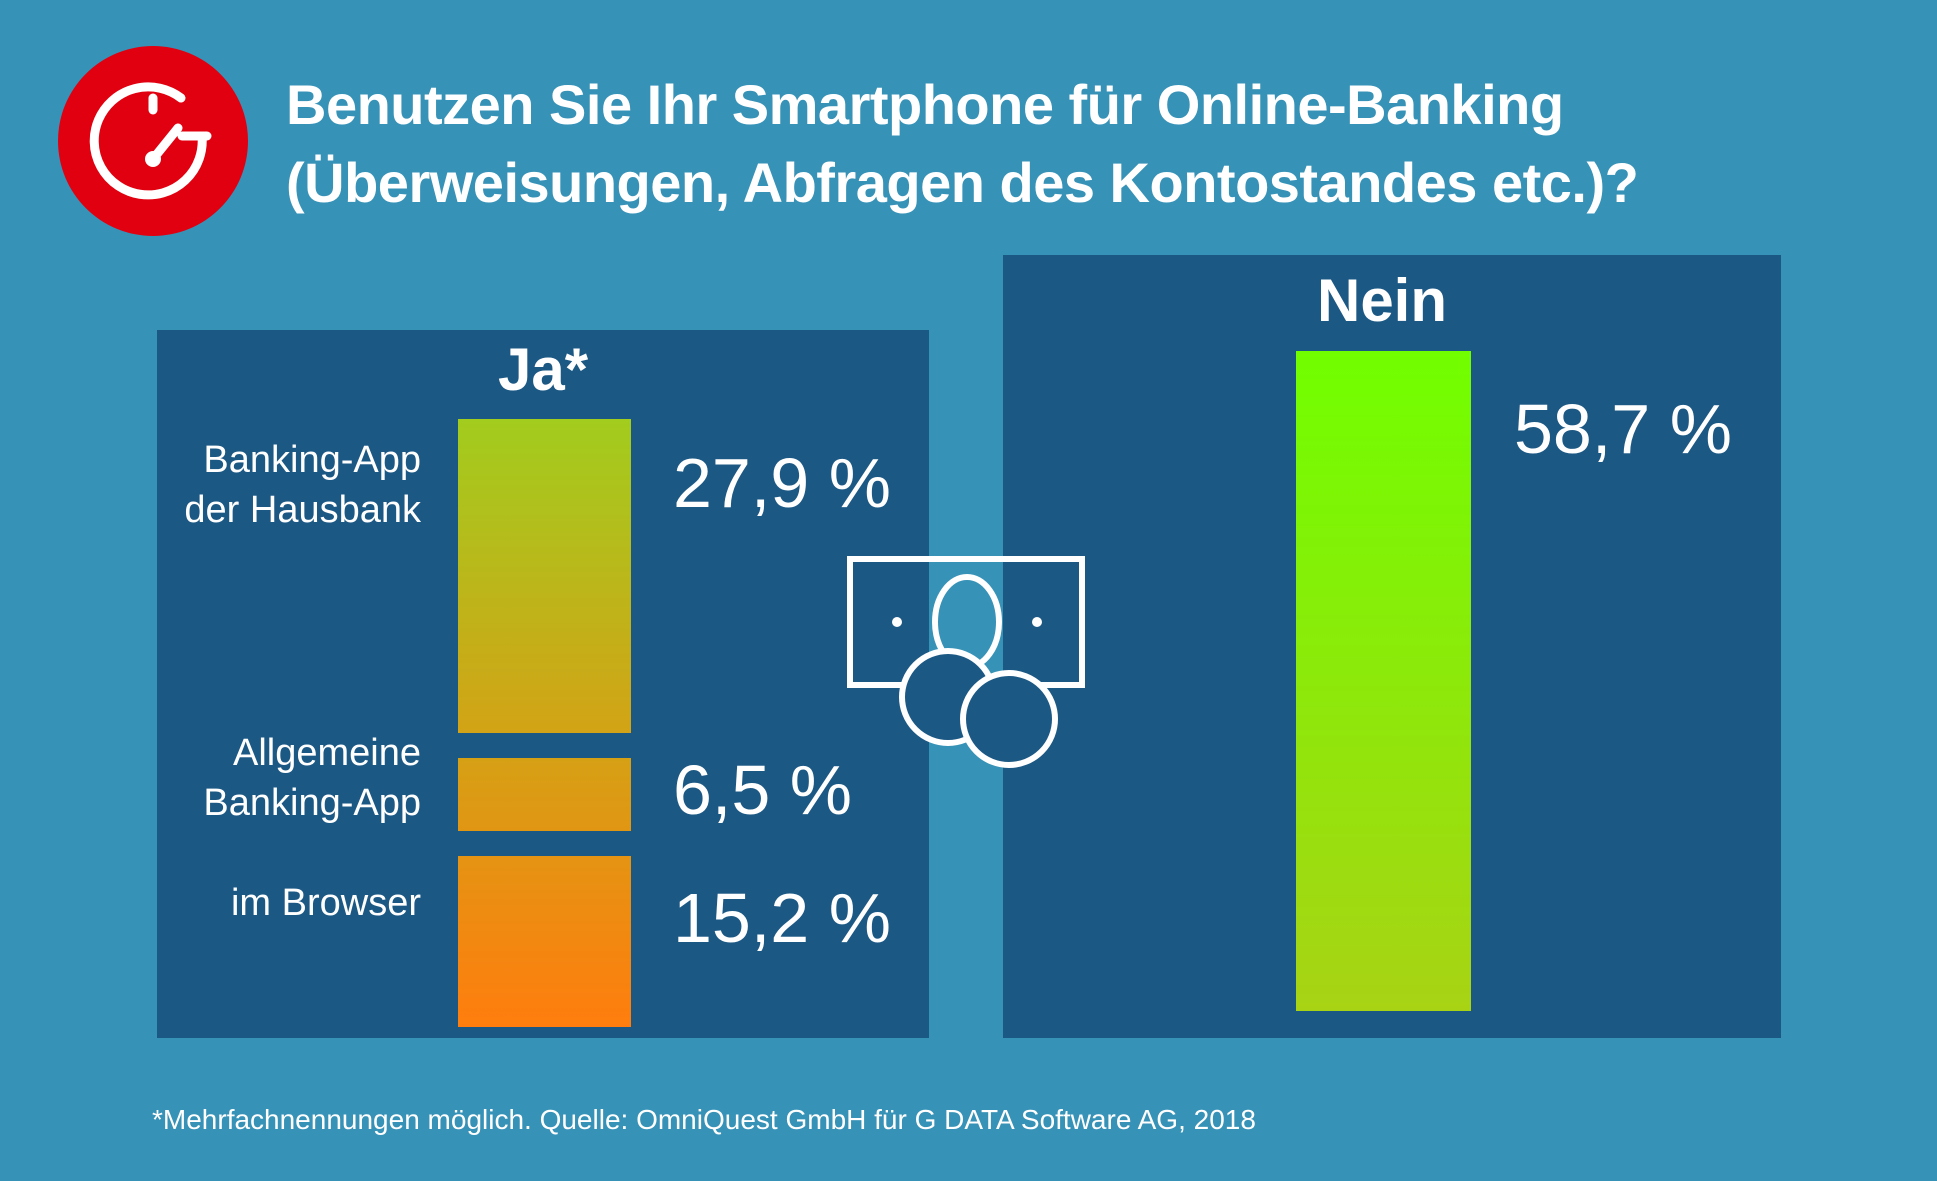  Describe the element at coordinates (782, 917) in the screenshot. I see `value-label-im-browser: 15,2 %` at that location.